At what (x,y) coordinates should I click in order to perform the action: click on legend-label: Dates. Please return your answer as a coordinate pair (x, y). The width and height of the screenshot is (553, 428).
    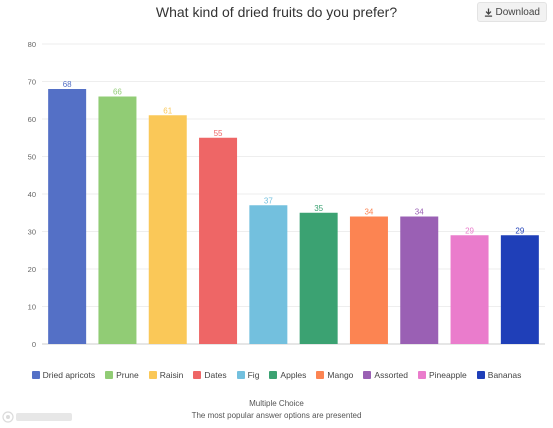
    Looking at the image, I should click on (215, 375).